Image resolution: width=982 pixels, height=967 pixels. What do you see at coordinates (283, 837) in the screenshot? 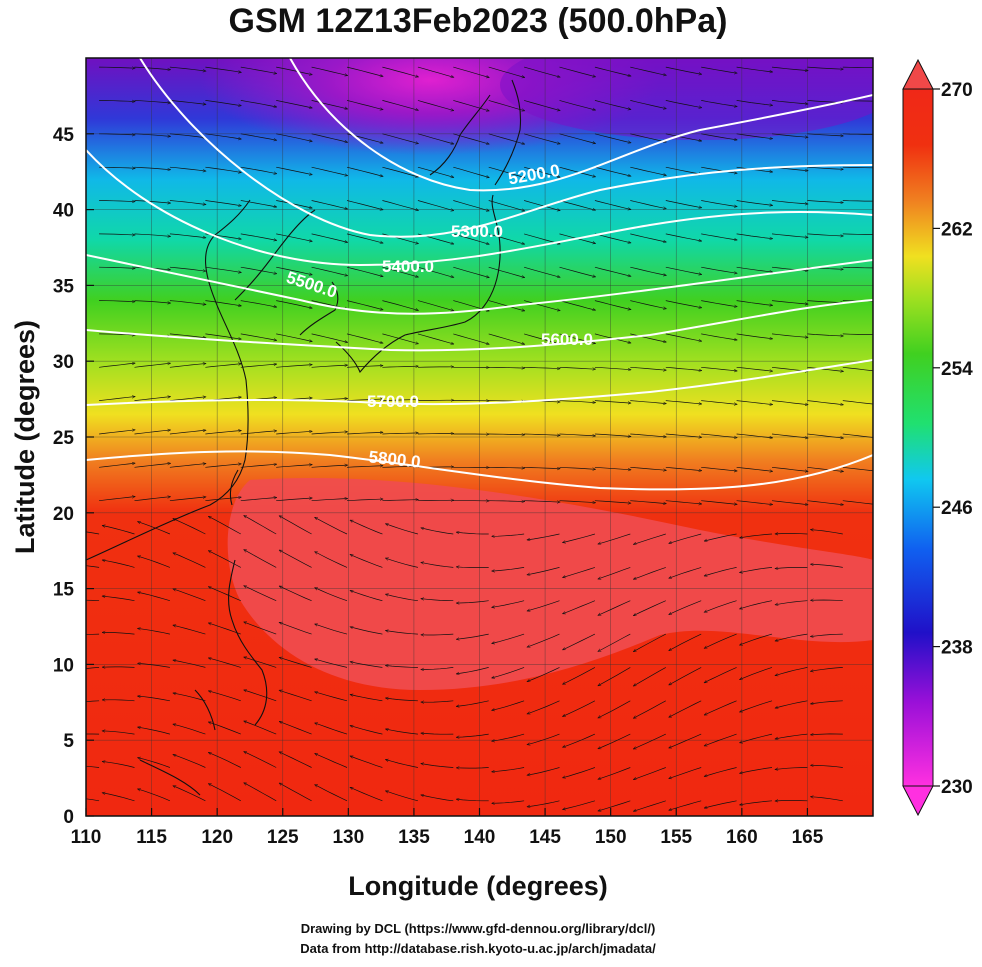
I see `x-tick-label: 125` at bounding box center [283, 837].